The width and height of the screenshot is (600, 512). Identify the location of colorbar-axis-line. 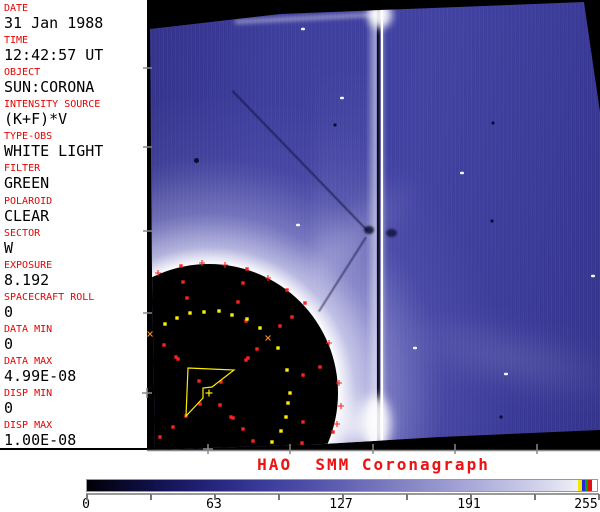
(342, 494).